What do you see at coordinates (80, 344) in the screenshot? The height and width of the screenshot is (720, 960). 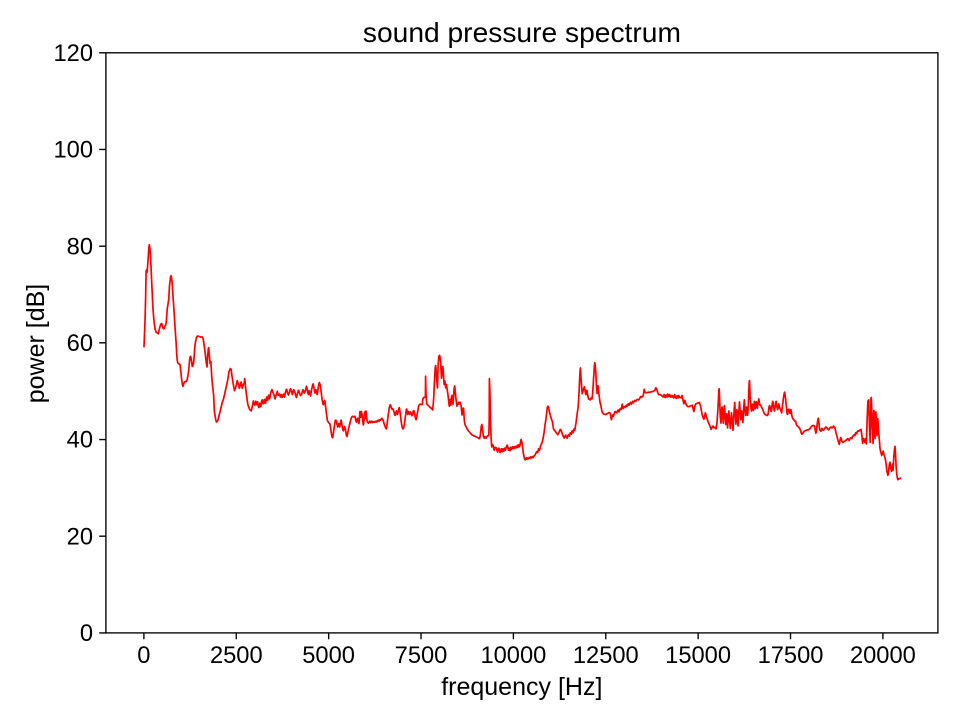 I see `svg-text: 60` at bounding box center [80, 344].